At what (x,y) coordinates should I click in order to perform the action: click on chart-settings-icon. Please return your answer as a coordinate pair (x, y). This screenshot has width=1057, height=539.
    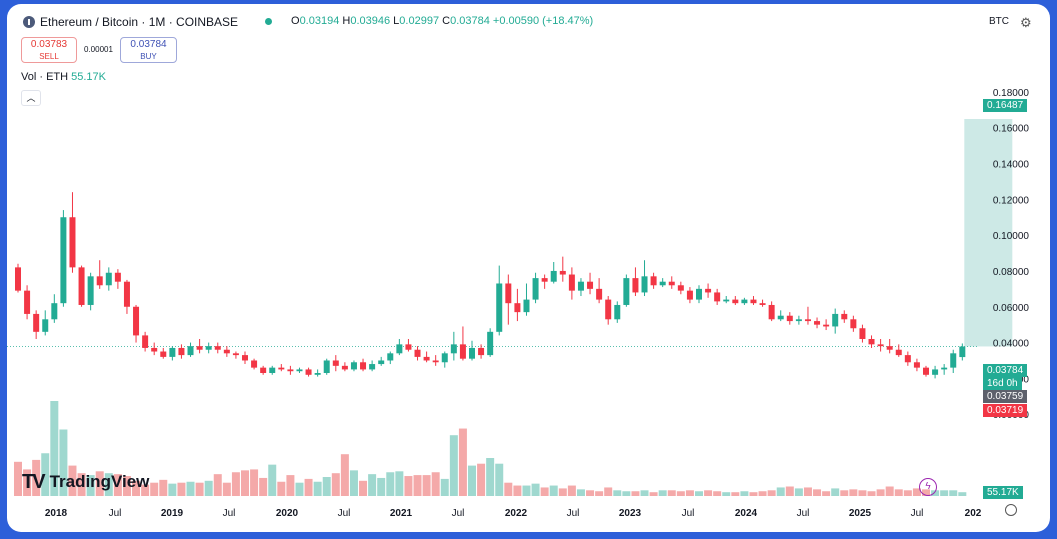
    Looking at the image, I should click on (1011, 510).